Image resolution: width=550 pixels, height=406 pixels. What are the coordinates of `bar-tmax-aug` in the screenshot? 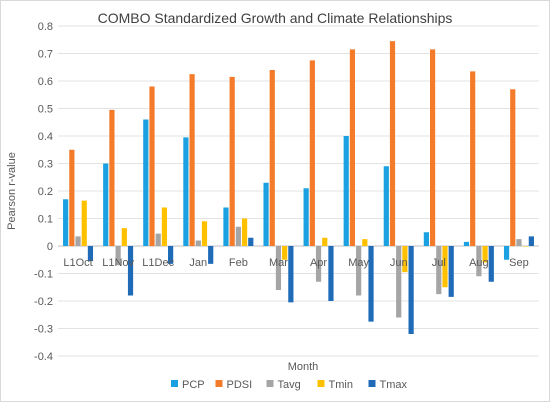 It's located at (491, 264).